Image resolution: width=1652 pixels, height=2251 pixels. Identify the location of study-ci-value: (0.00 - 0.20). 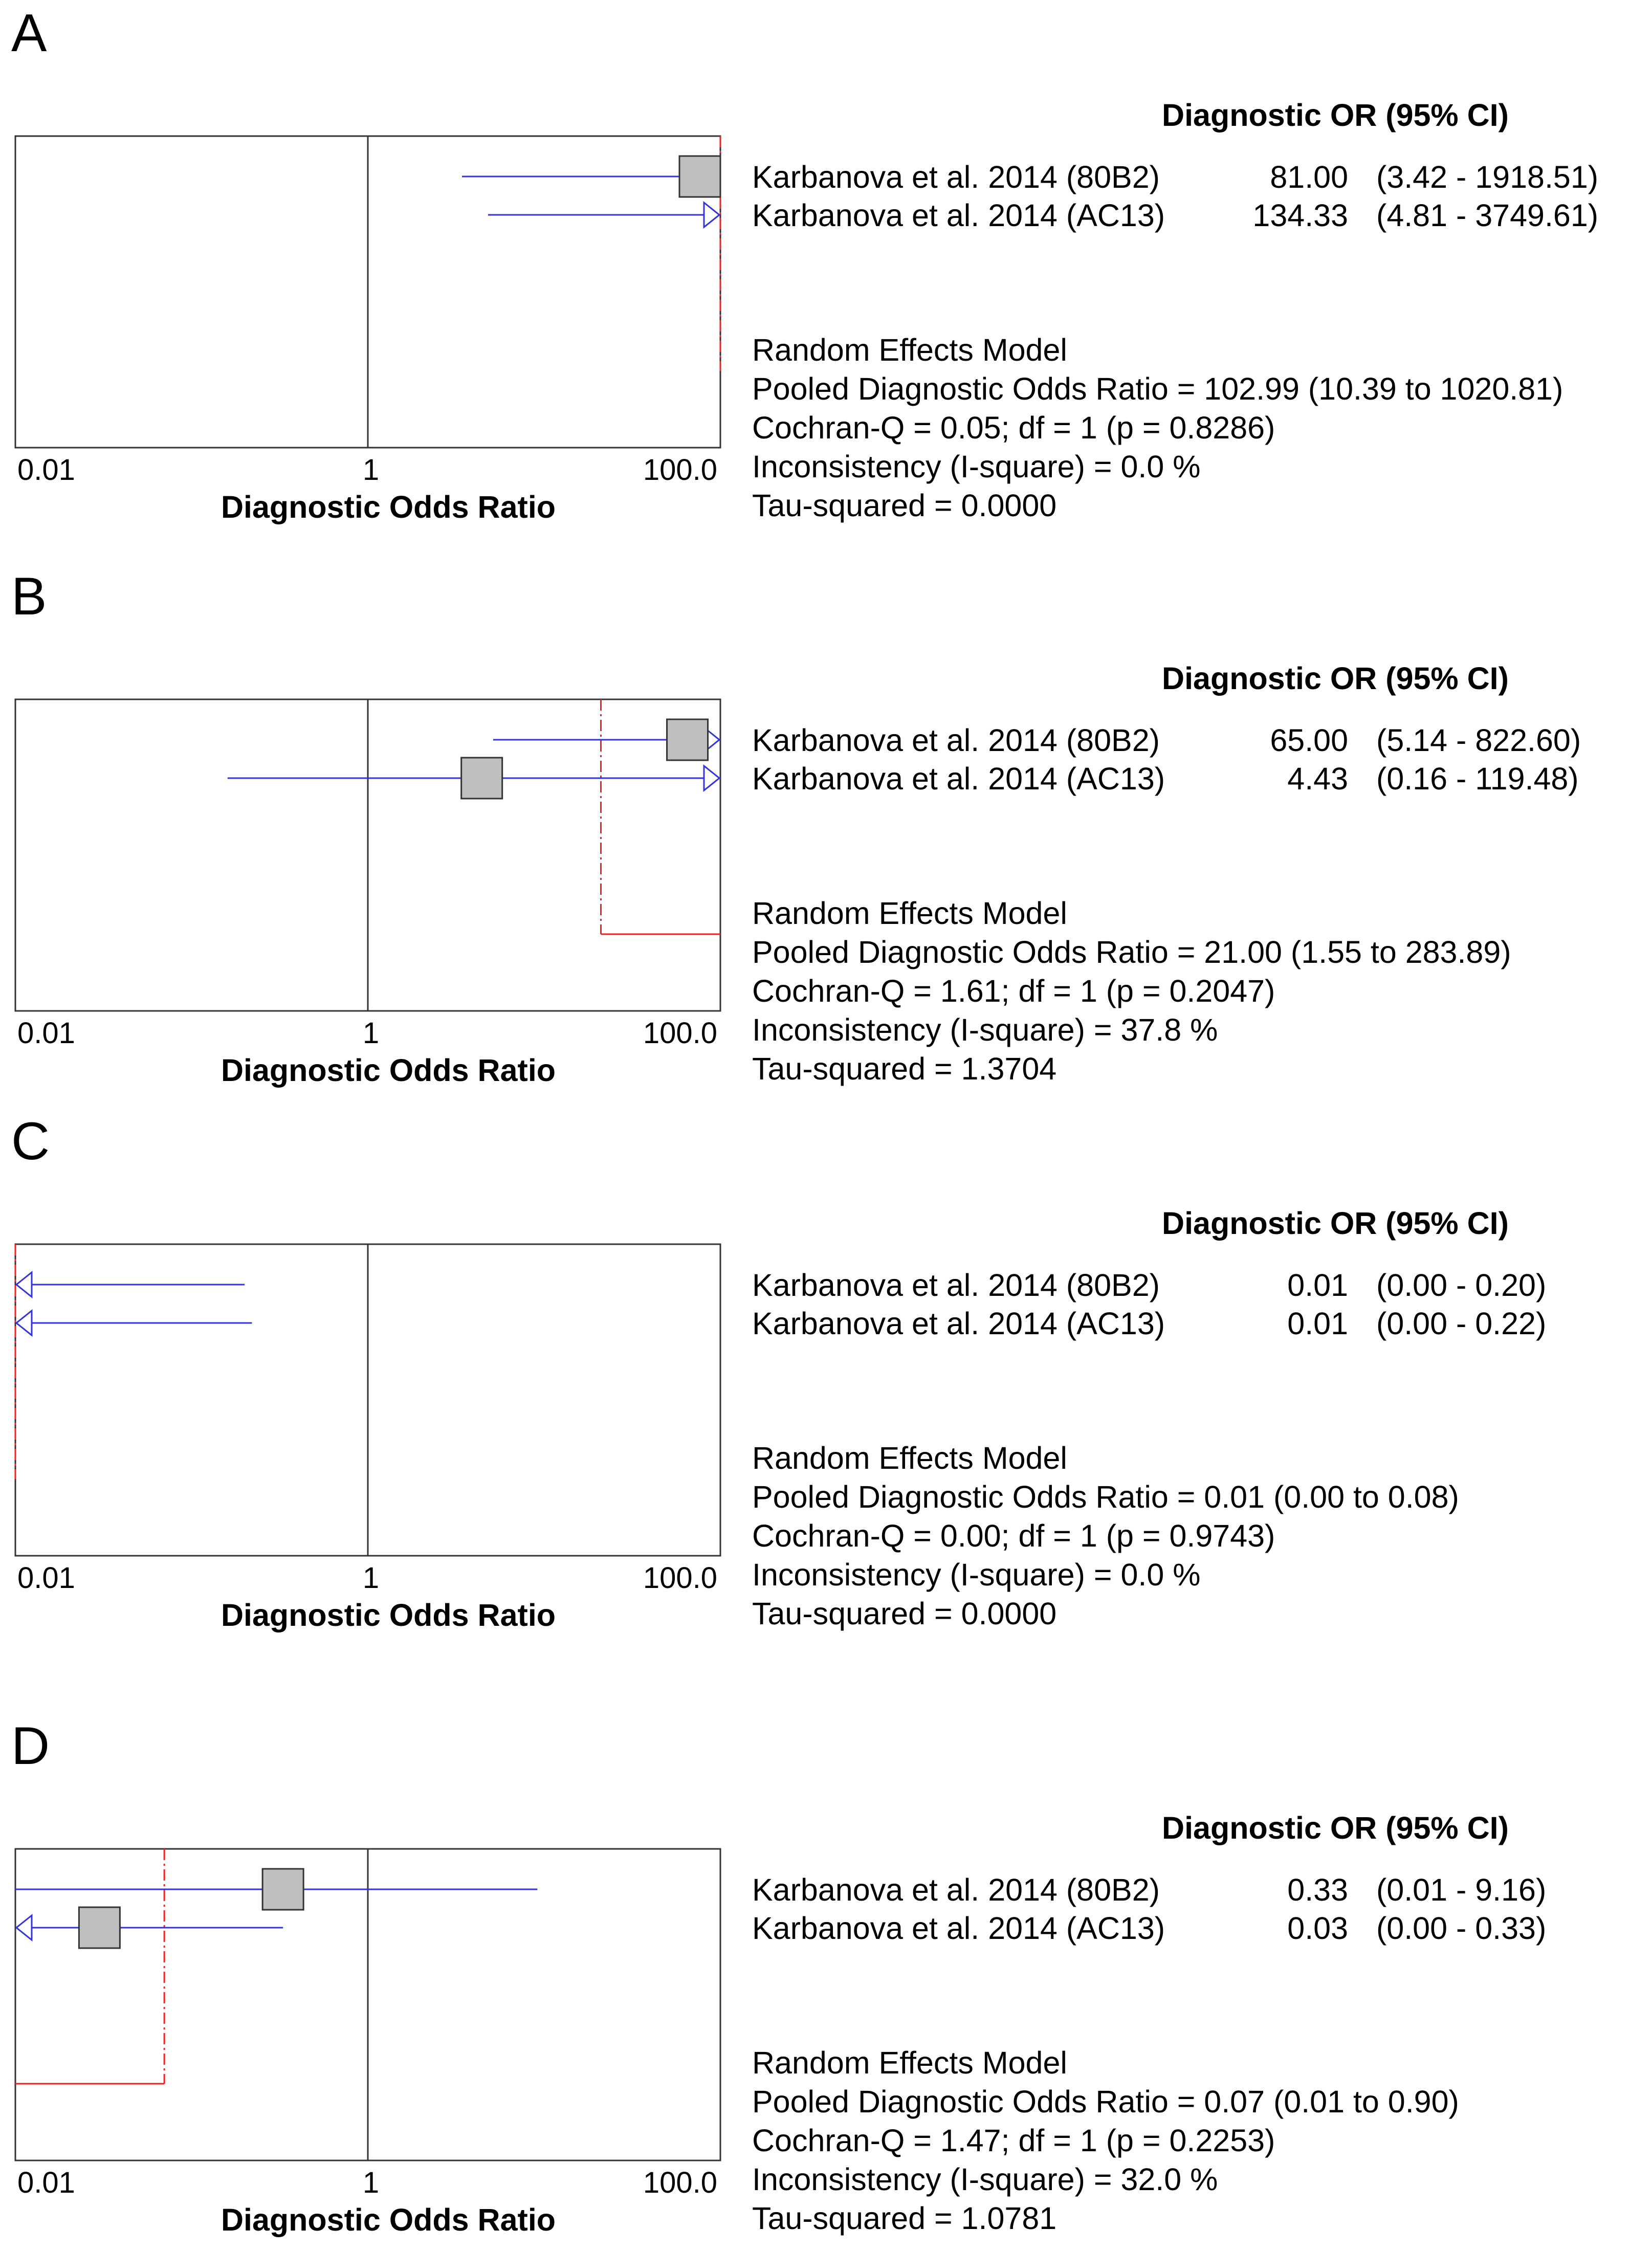
(1461, 1285).